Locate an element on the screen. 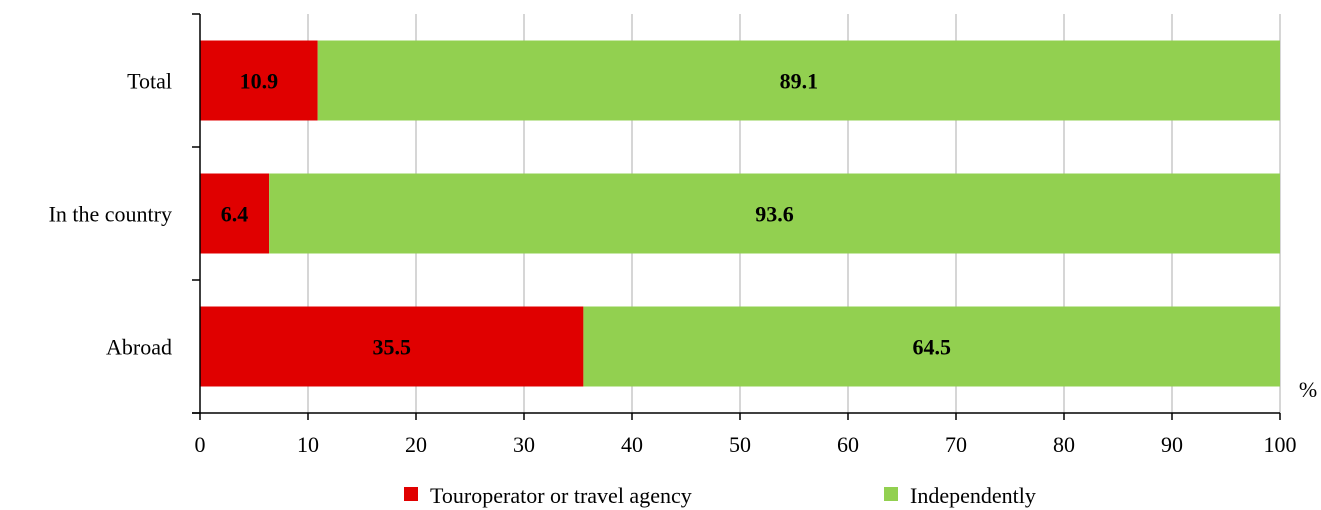  data-label-in-the-country-series-1: 6.4 is located at coordinates (235, 214).